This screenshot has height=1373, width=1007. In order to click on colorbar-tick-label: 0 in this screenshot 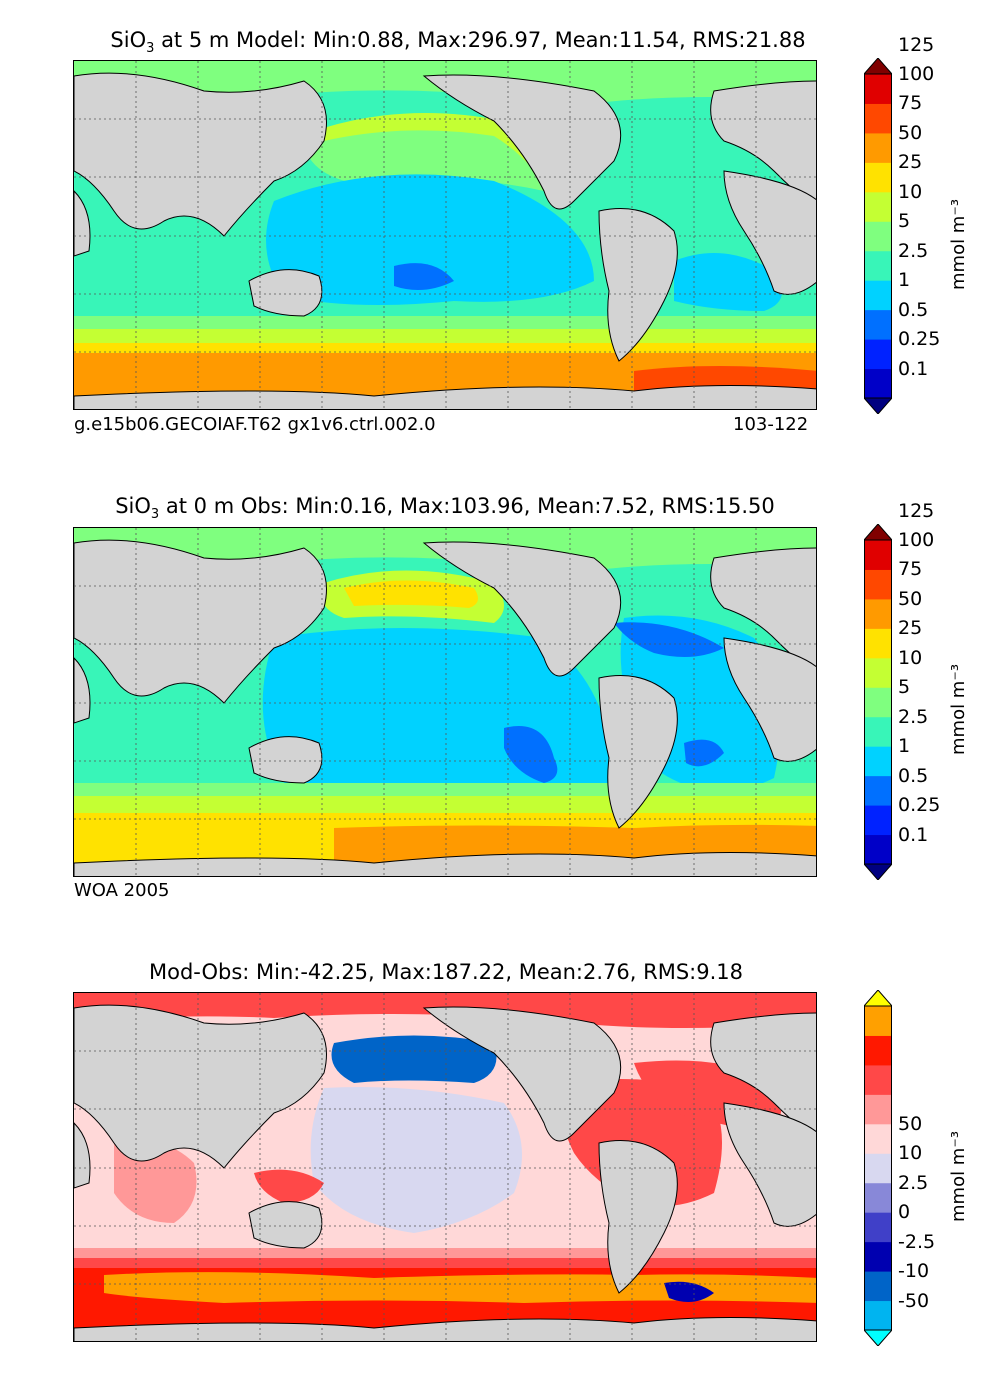, I will do `click(904, 1212)`.